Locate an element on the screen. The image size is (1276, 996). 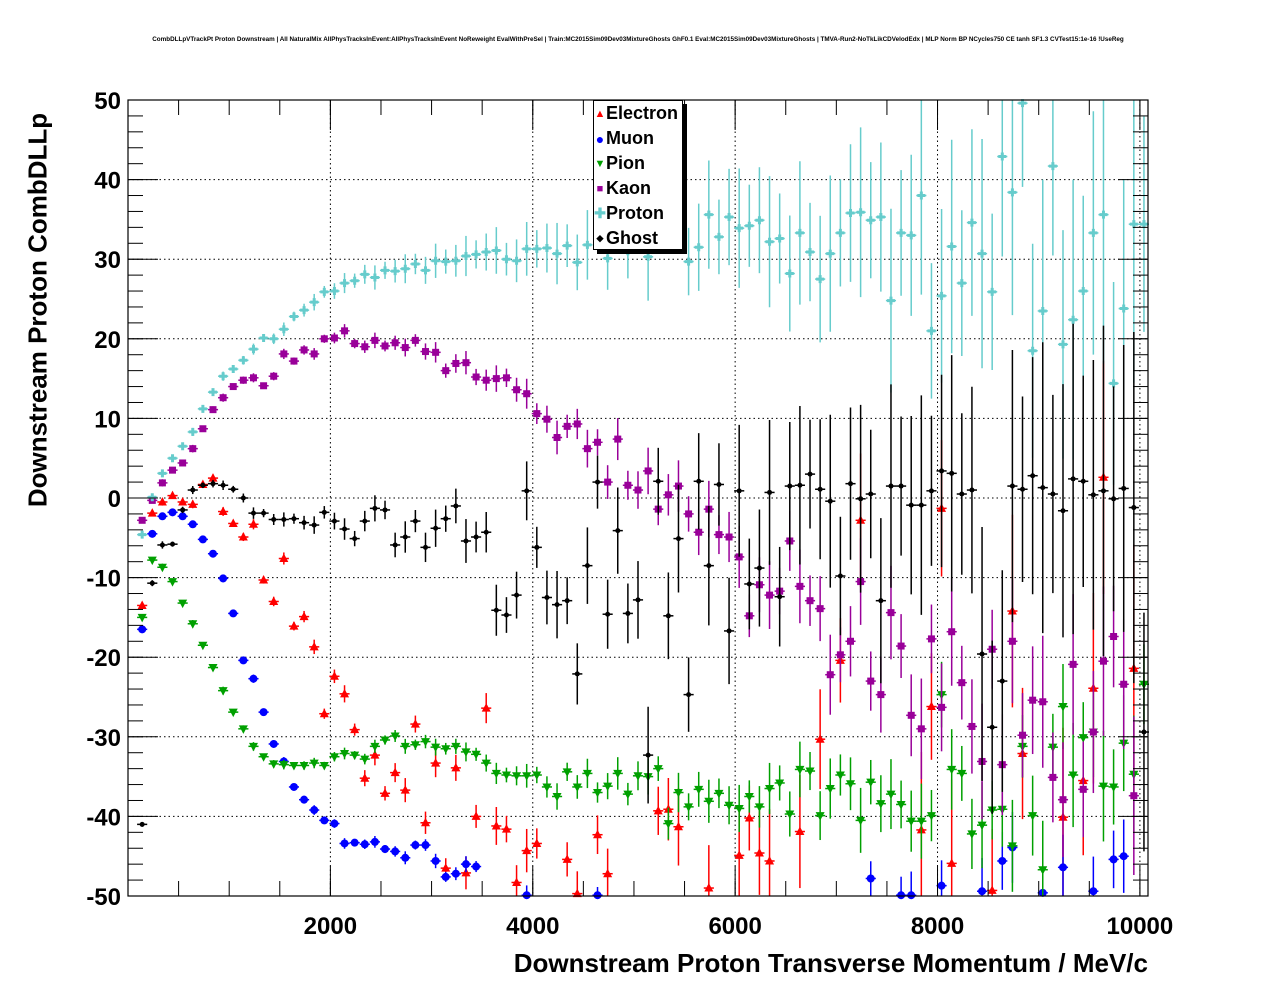
y-tick-label: 30 is located at coordinates (107, 260).